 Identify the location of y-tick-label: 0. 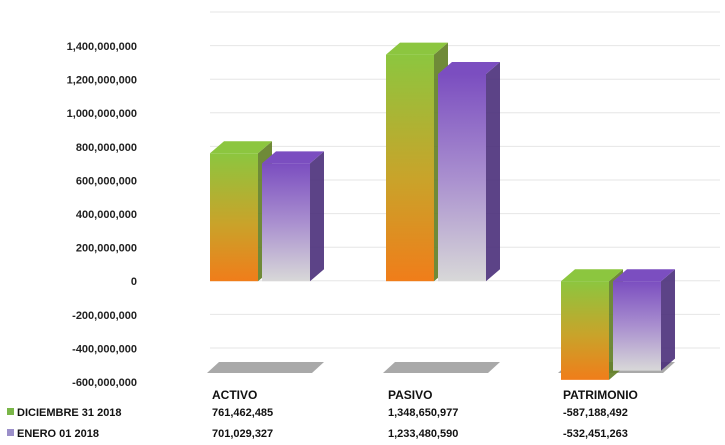
(134, 282).